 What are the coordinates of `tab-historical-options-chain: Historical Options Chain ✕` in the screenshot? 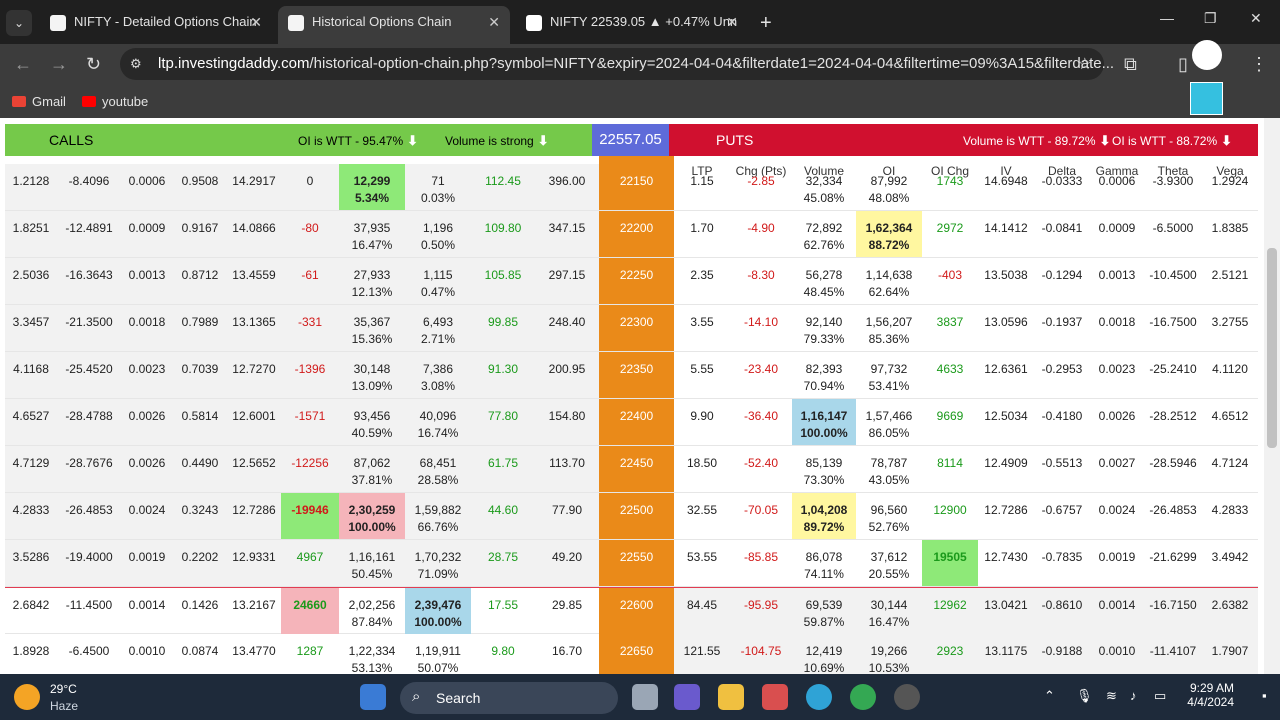 It's located at (394, 25).